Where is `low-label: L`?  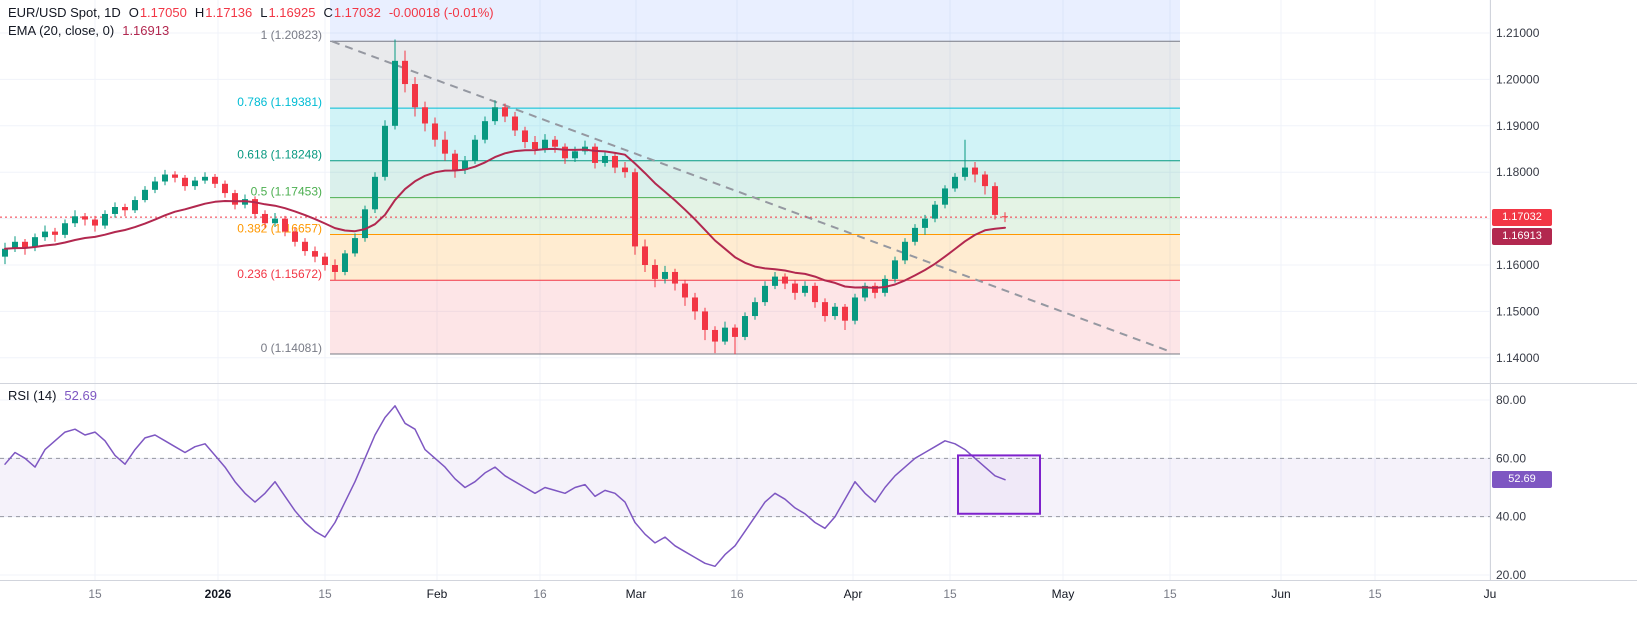
low-label: L is located at coordinates (264, 12).